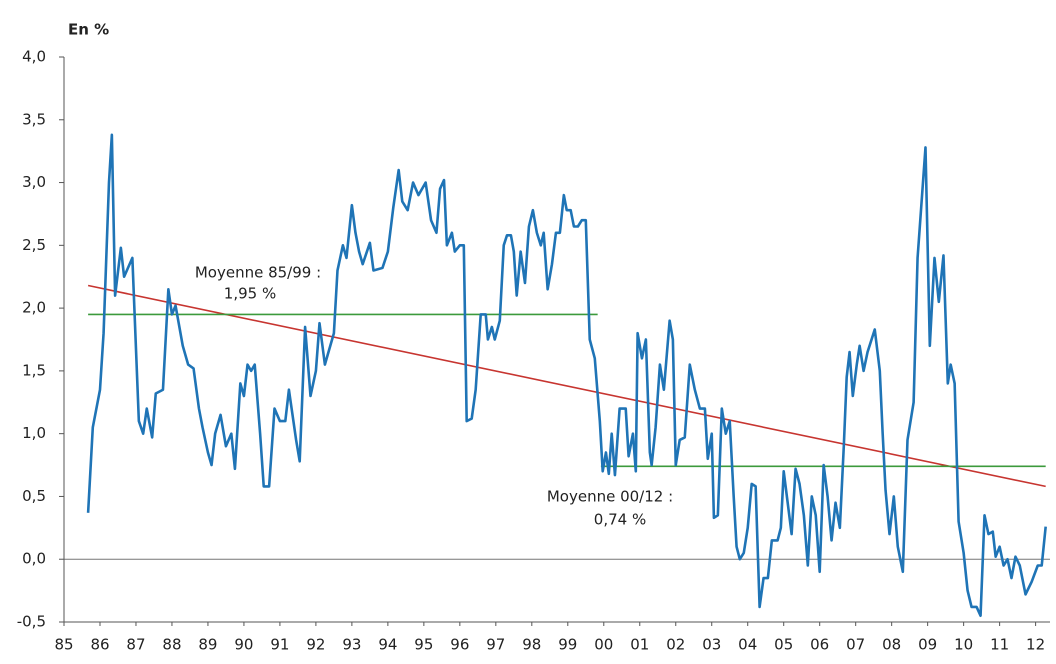 The height and width of the screenshot is (664, 1056). I want to click on x-tick-label: 88, so click(171, 645).